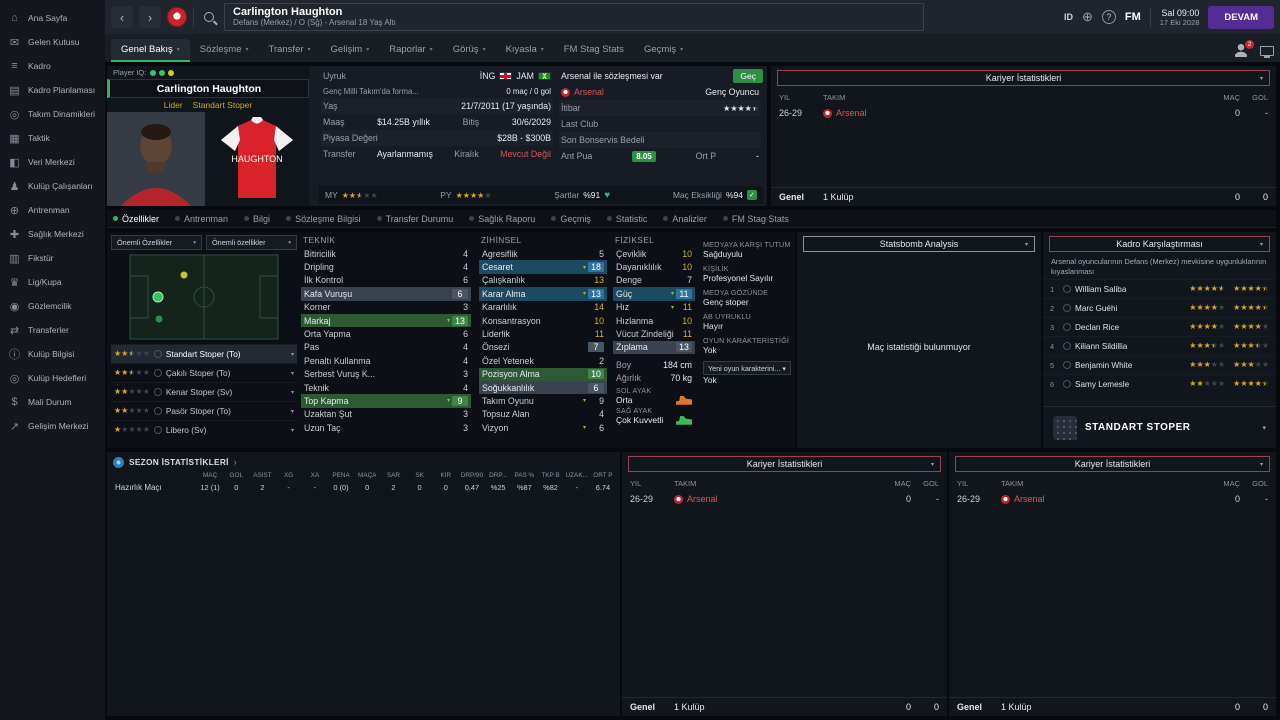  What do you see at coordinates (748, 76) in the screenshot?
I see `skip-button: Geç` at bounding box center [748, 76].